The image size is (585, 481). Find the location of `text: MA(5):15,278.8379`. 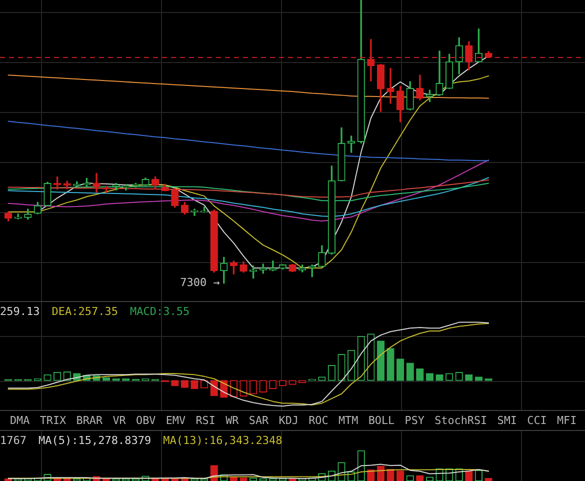

text: MA(5):15,278.8379 is located at coordinates (95, 441).